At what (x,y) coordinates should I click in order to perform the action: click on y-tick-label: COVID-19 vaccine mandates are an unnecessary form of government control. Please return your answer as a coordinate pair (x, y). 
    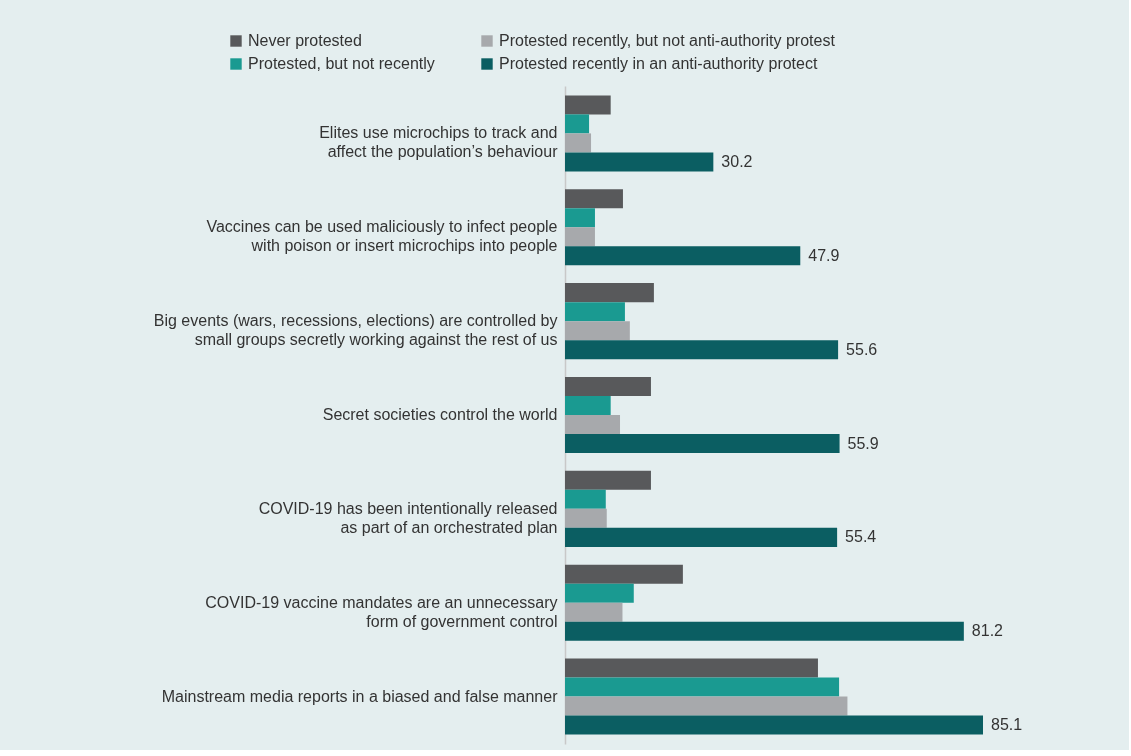
    Looking at the image, I should click on (381, 611).